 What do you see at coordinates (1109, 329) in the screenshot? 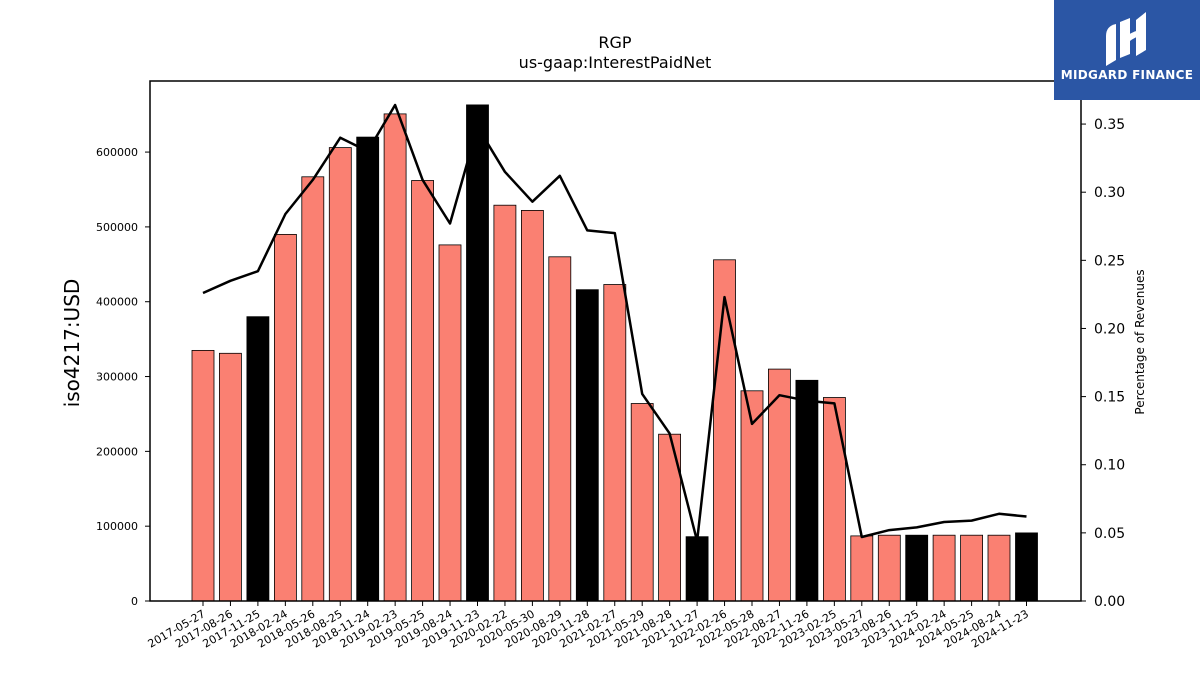
I see `y2-tick-label: 0.20` at bounding box center [1109, 329].